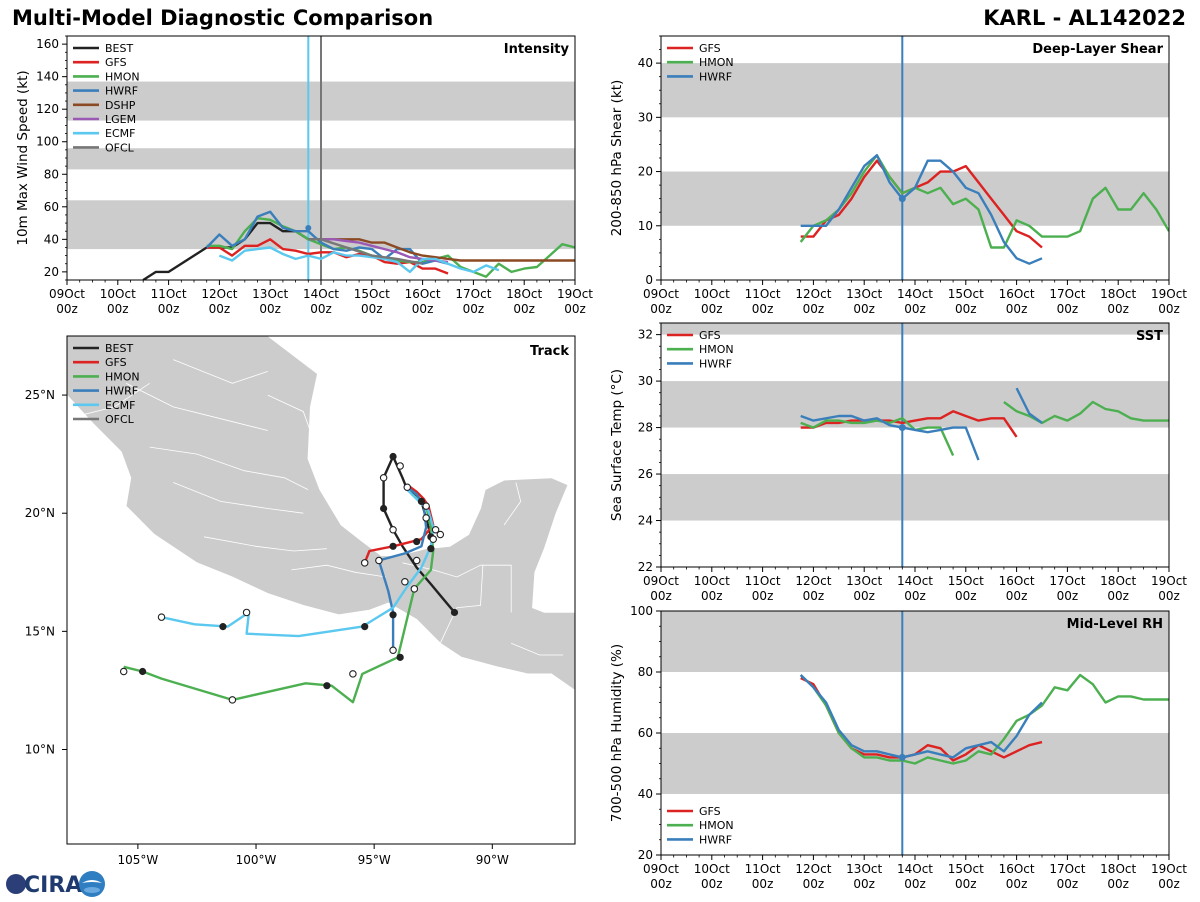  What do you see at coordinates (537, 49) in the screenshot?
I see `intensity-title: Intensity` at bounding box center [537, 49].